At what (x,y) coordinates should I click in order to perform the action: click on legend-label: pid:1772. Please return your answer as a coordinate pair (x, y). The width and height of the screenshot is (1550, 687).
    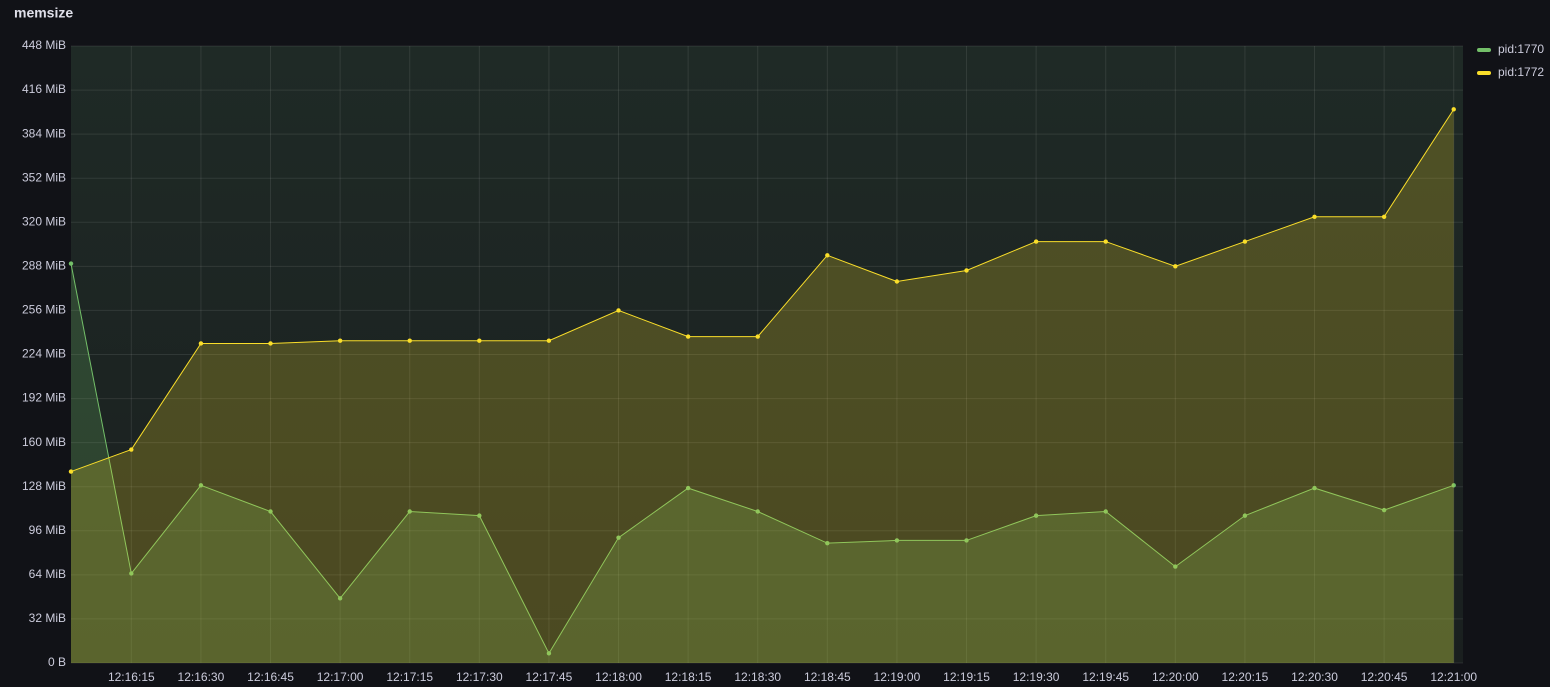
    Looking at the image, I should click on (1521, 72).